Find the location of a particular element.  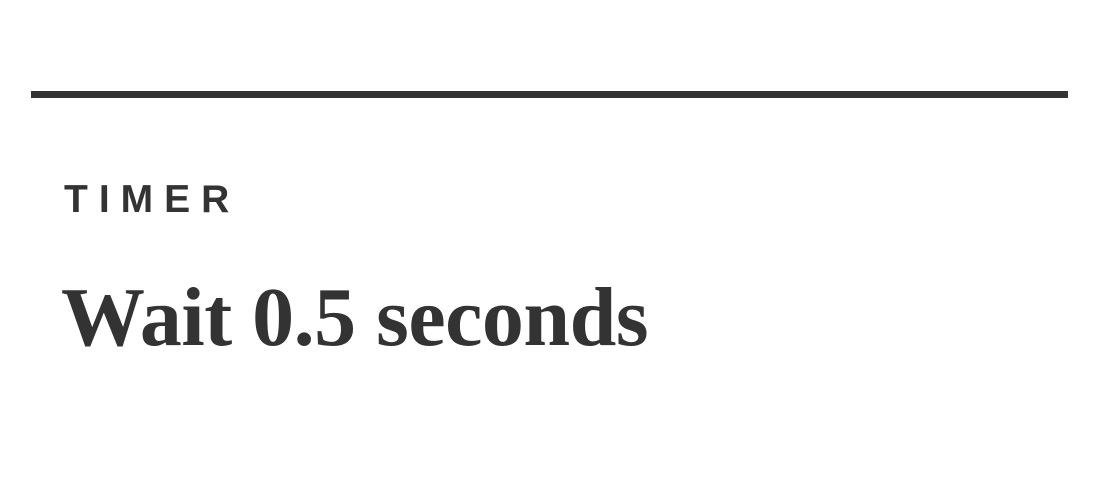

step-type-label: TIMER is located at coordinates (152, 199).